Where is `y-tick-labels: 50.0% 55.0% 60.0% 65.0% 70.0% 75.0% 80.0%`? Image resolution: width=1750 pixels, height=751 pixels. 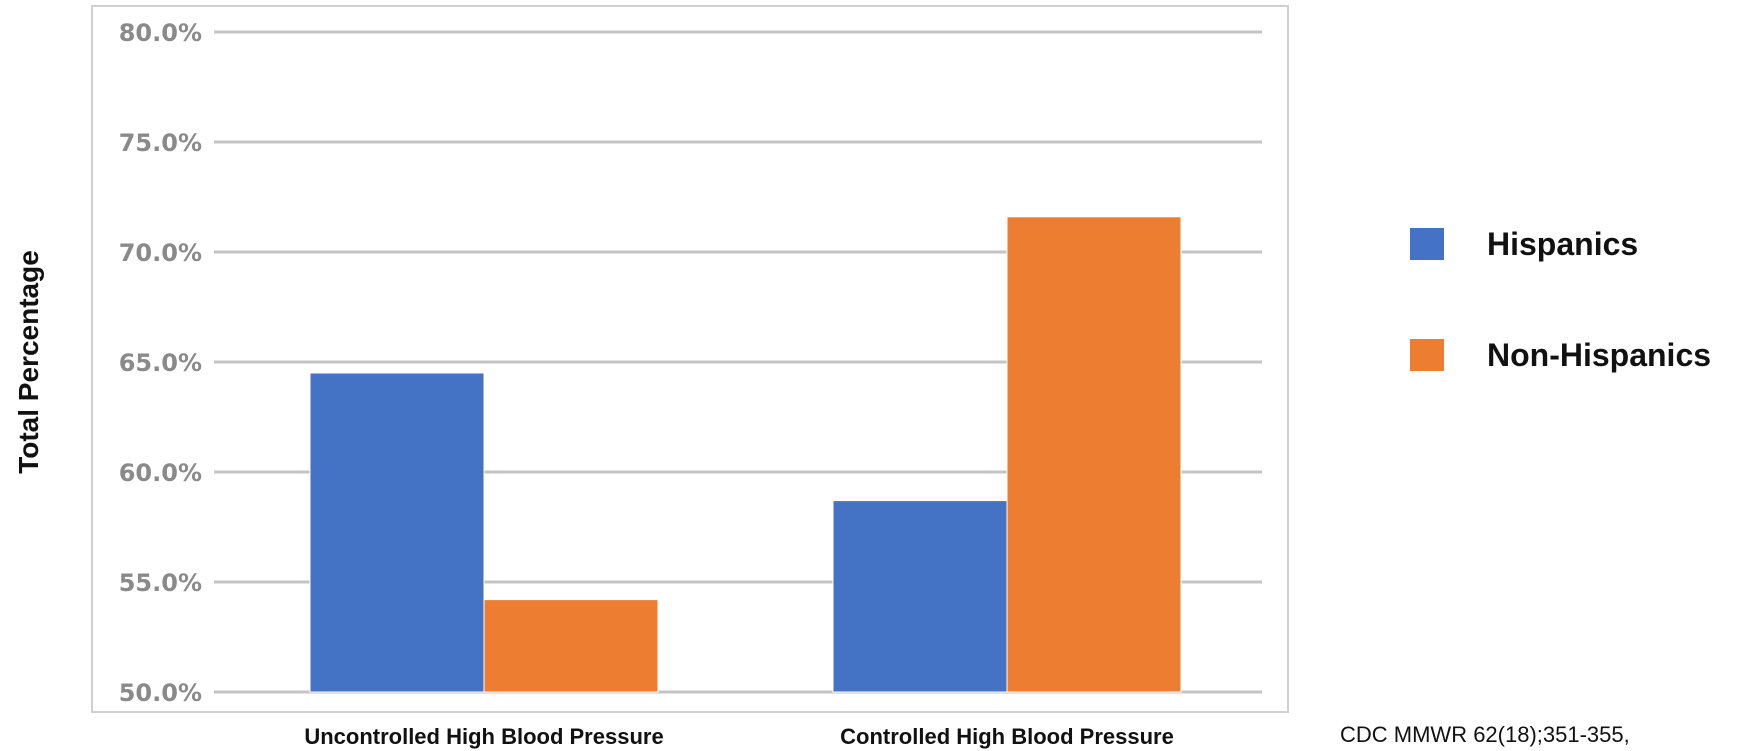
y-tick-labels: 50.0% 55.0% 60.0% 65.0% 70.0% 75.0% 80.0% is located at coordinates (160, 363).